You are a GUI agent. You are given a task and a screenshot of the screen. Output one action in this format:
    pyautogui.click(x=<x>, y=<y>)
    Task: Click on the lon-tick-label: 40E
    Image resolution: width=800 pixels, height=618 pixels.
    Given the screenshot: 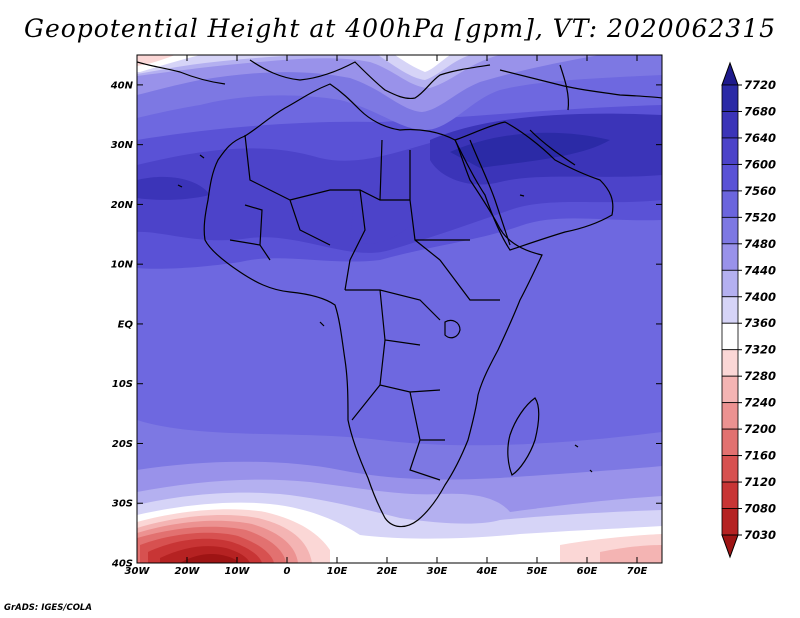 What is the action you would take?
    pyautogui.click(x=487, y=571)
    